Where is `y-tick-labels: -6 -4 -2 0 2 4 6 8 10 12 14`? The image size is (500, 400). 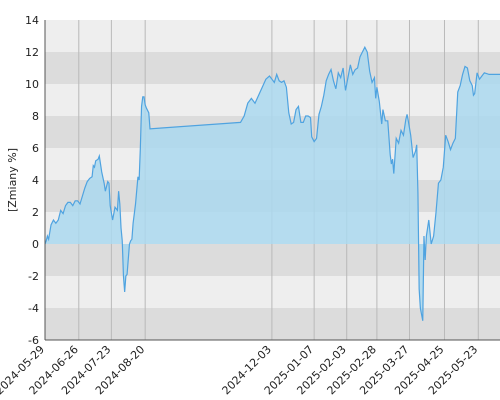
y-tick-labels: -6 -4 -2 0 2 4 6 8 10 12 14 is located at coordinates (32, 180).